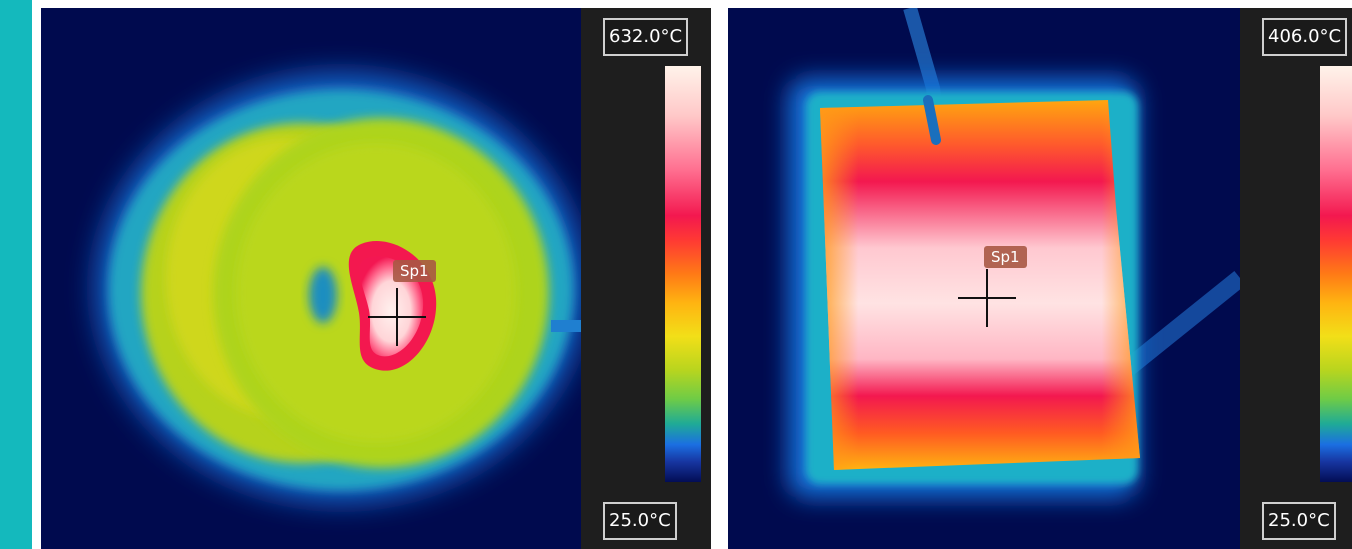 This screenshot has width=1352, height=549. What do you see at coordinates (16, 274) in the screenshot?
I see `accent-sidebar` at bounding box center [16, 274].